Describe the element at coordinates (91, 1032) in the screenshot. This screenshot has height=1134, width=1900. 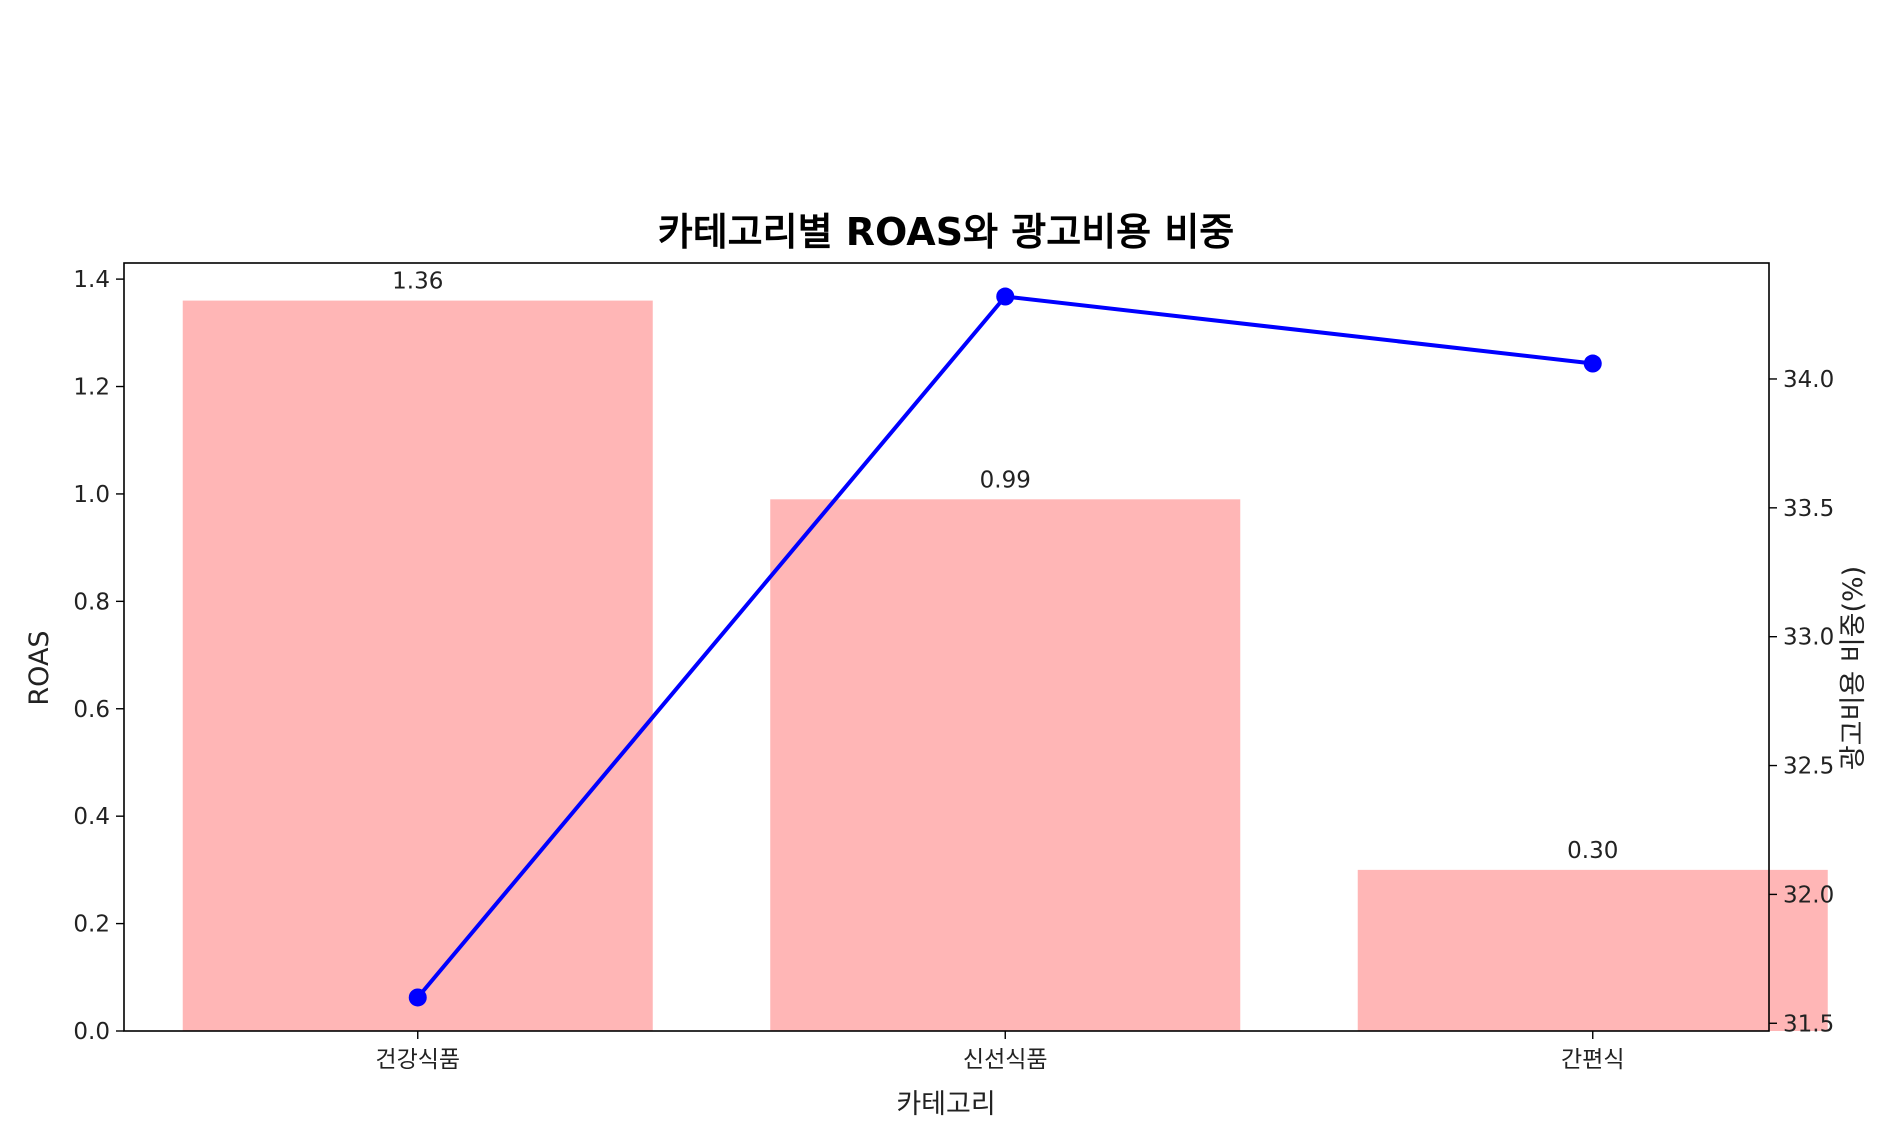
I see `y-tick-label: 0.0` at that location.